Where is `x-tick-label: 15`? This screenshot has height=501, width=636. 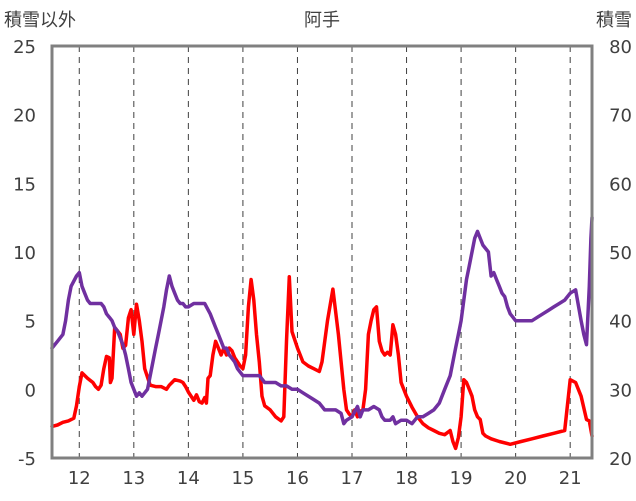
x-tick-label: 15 is located at coordinates (242, 478).